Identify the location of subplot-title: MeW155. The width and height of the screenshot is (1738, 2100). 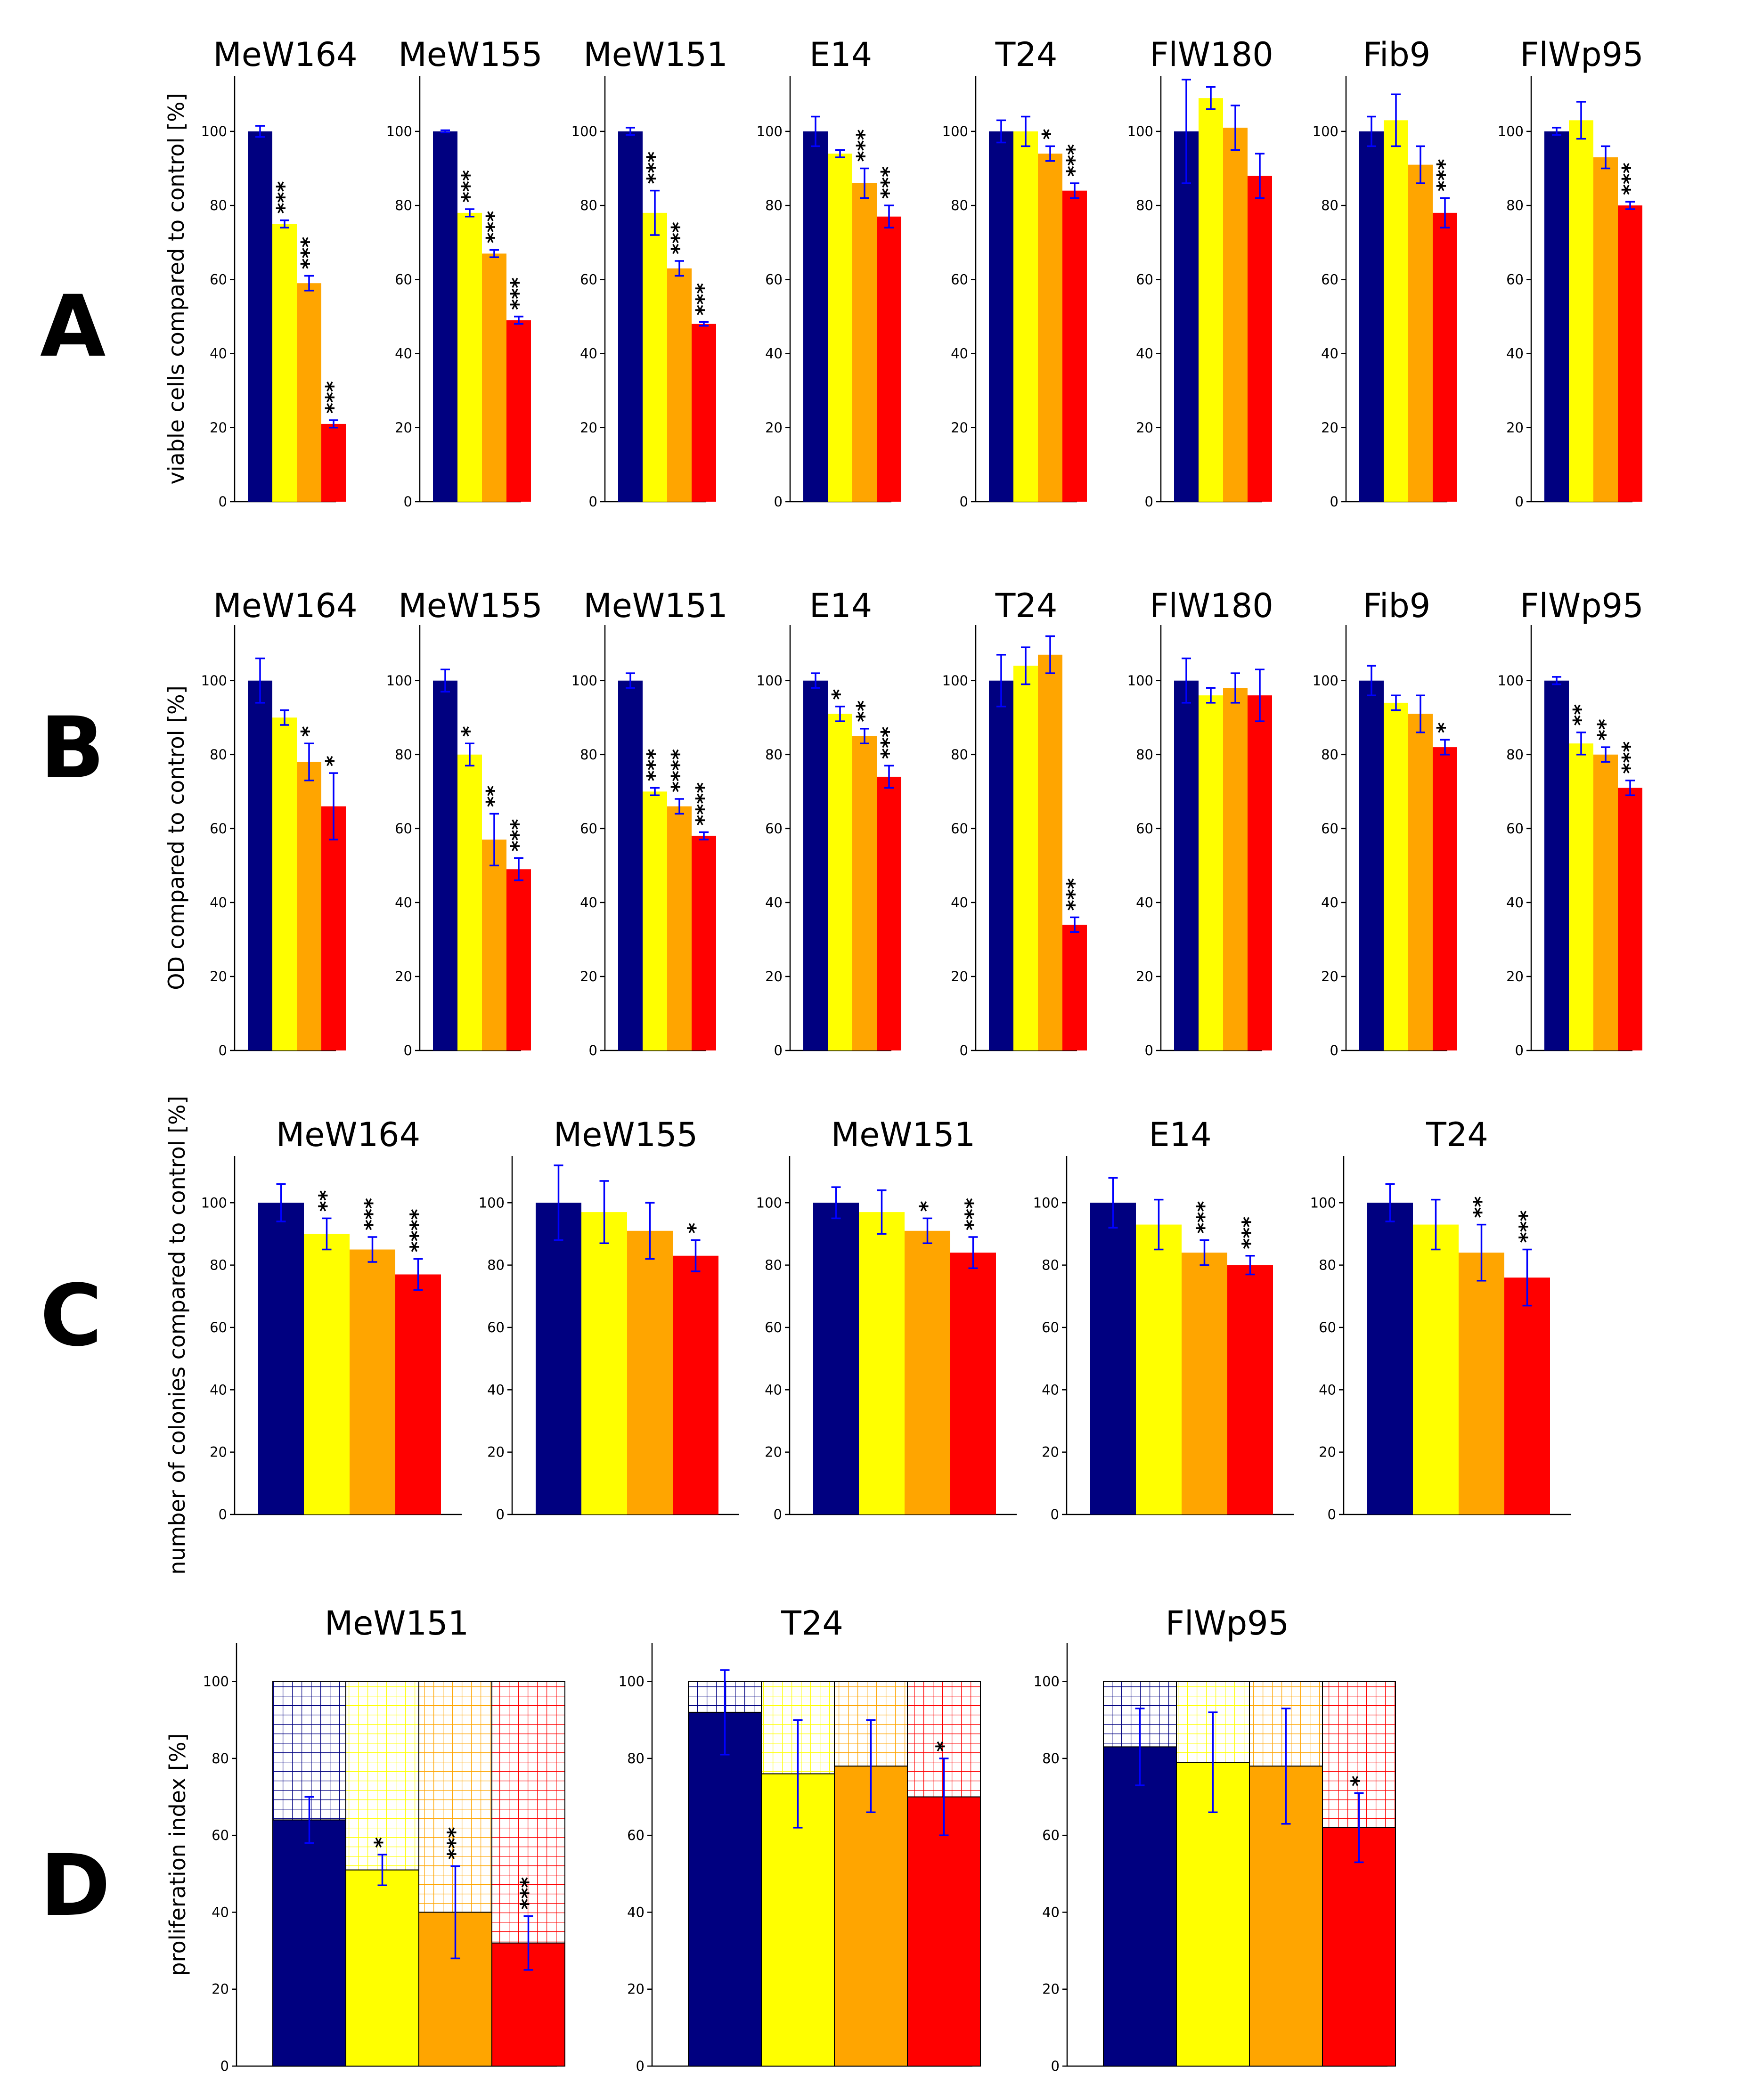
(626, 1134).